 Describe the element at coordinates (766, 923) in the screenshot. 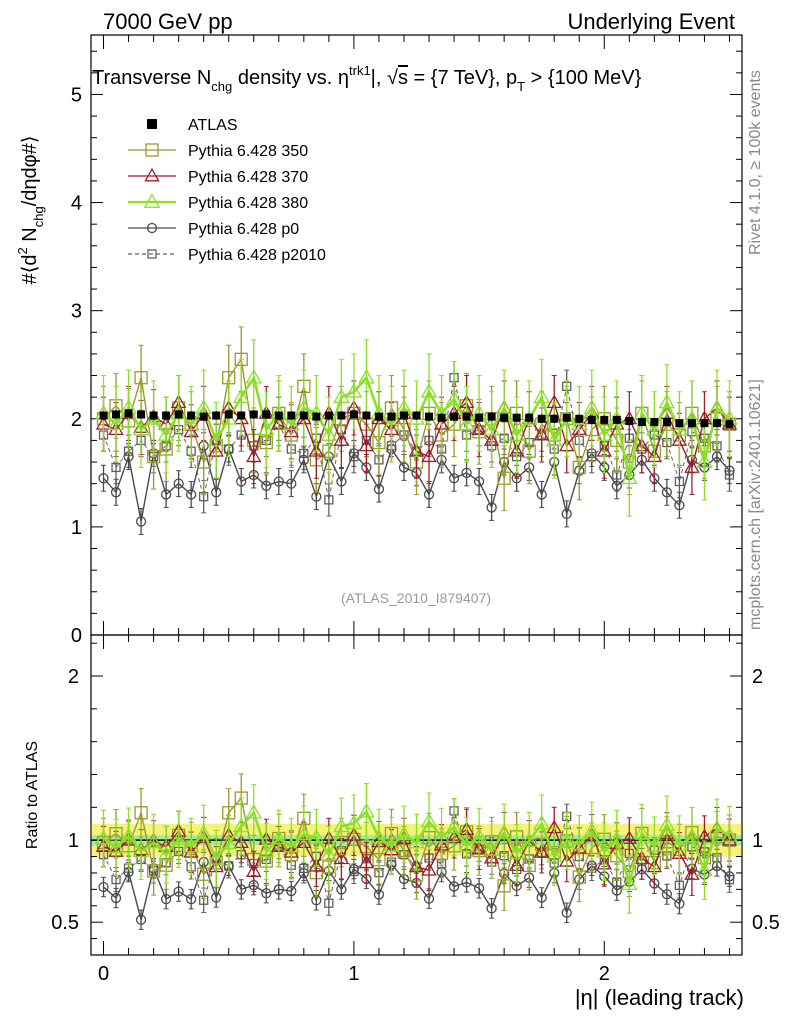

I see `ratio-ytick-label-right: 0.5` at that location.